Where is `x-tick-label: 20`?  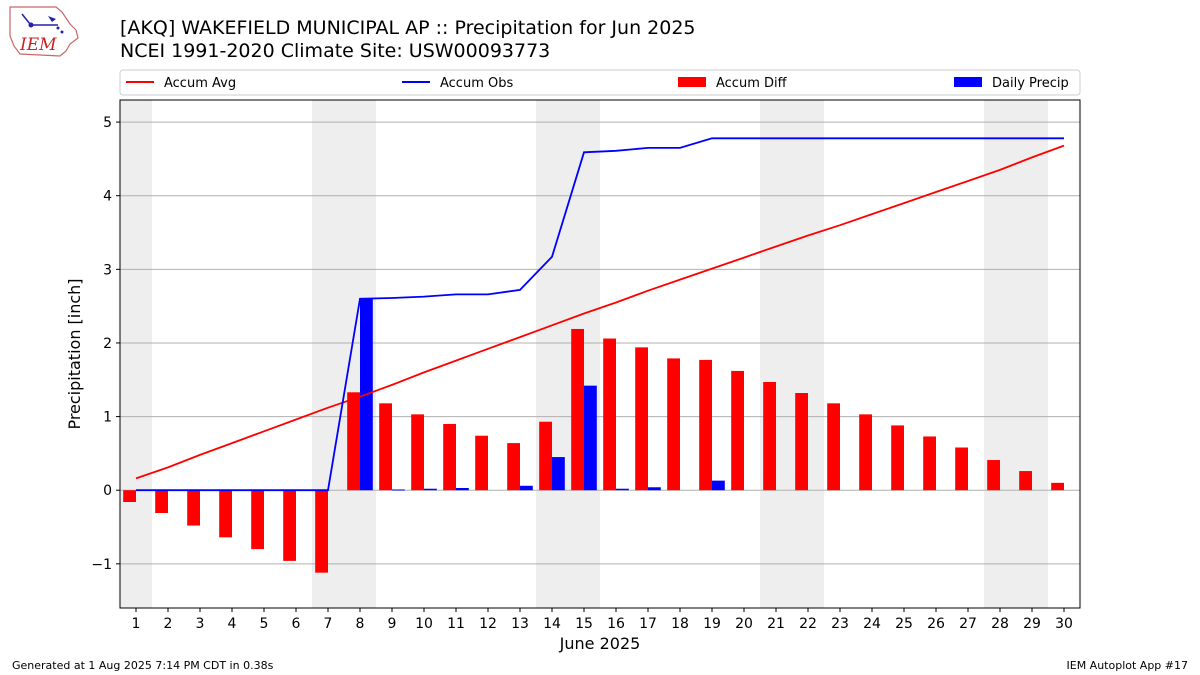
x-tick-label: 20 is located at coordinates (744, 624).